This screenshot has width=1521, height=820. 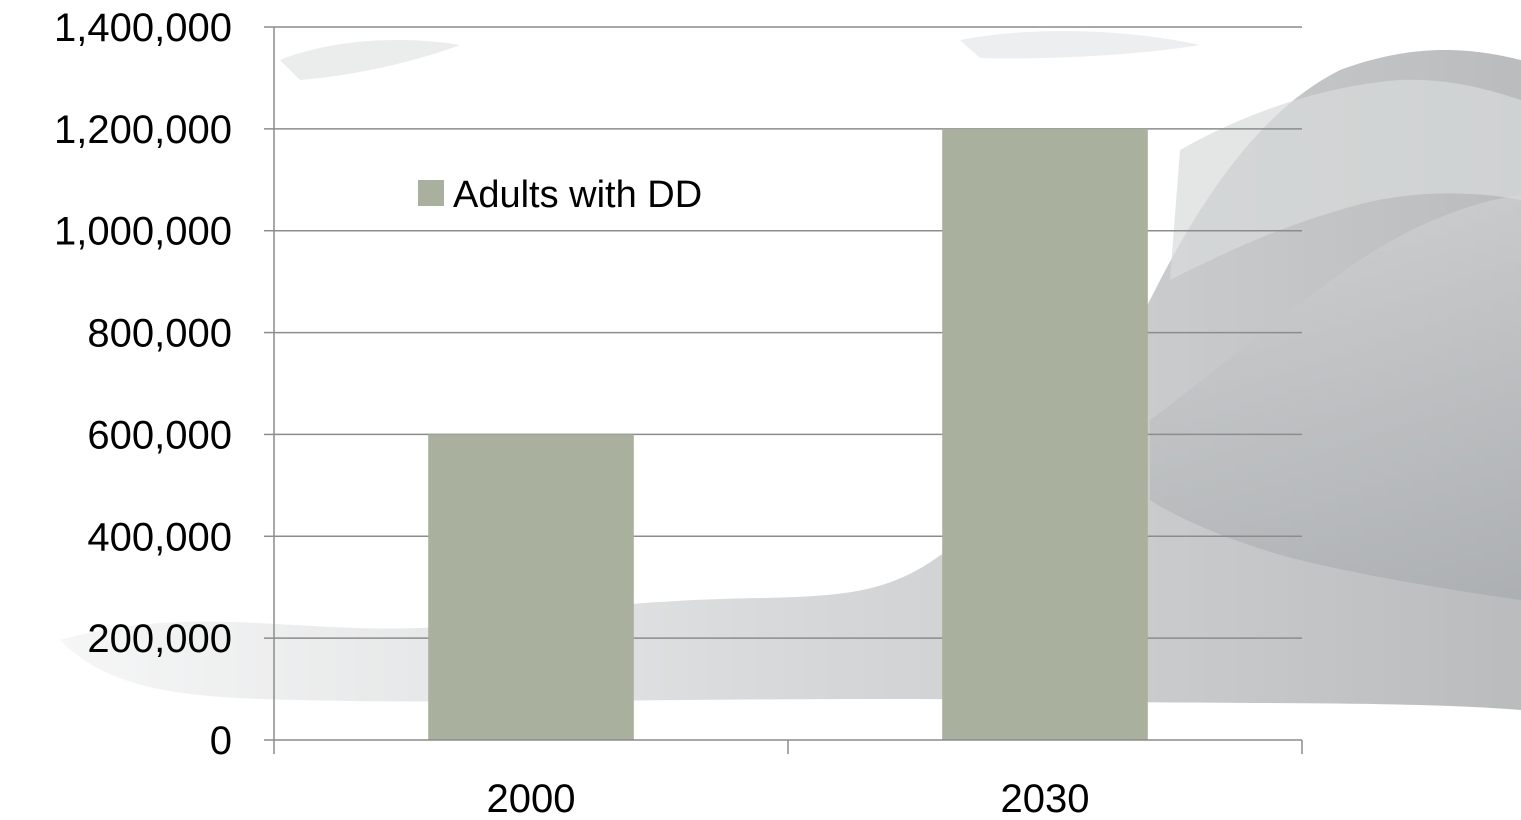 What do you see at coordinates (143, 130) in the screenshot?
I see `y-tick-label: 1,200,000` at bounding box center [143, 130].